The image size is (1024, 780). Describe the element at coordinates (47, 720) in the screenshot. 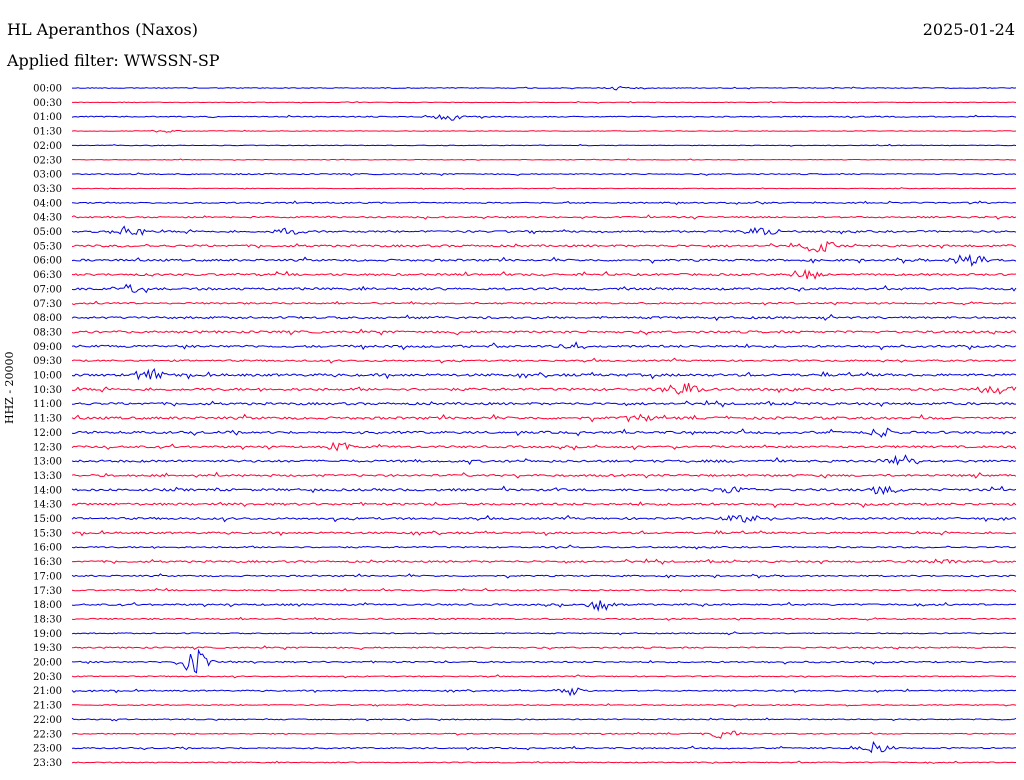

I see `time-tick-label: 22:00` at that location.